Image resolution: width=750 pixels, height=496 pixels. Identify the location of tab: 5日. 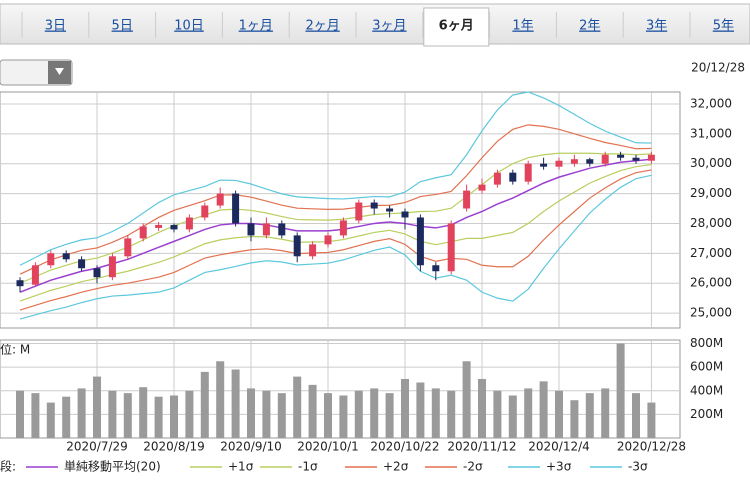
(122, 26).